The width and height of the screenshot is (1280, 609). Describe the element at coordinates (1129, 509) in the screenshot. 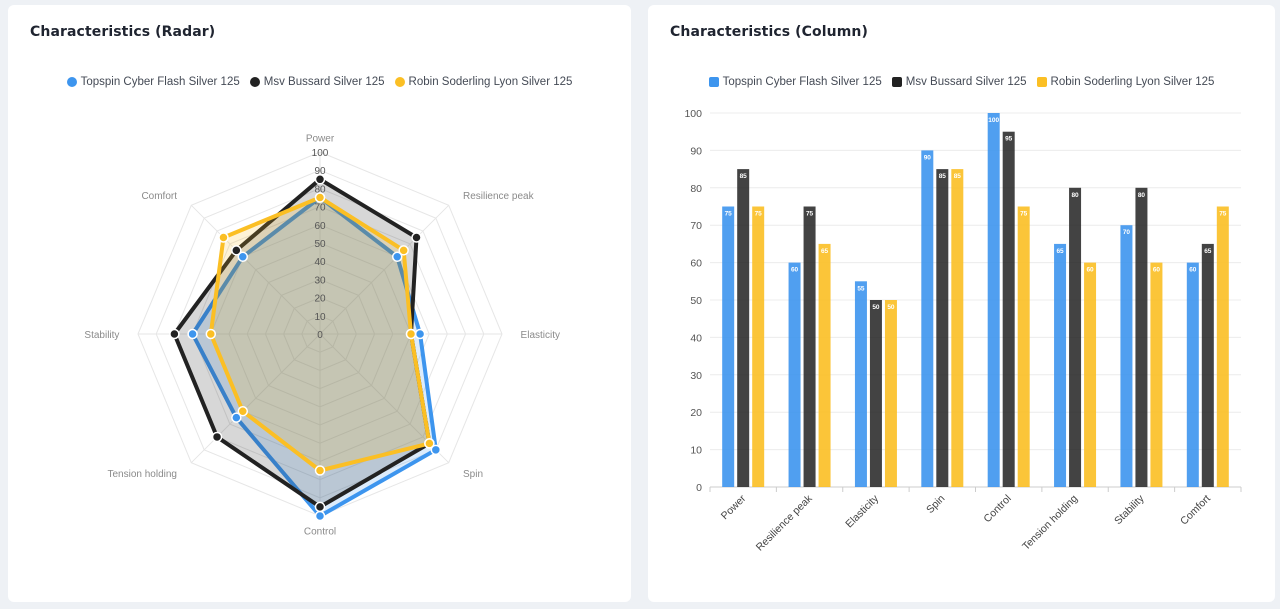

I see `column-x-label-stability: Stability` at that location.